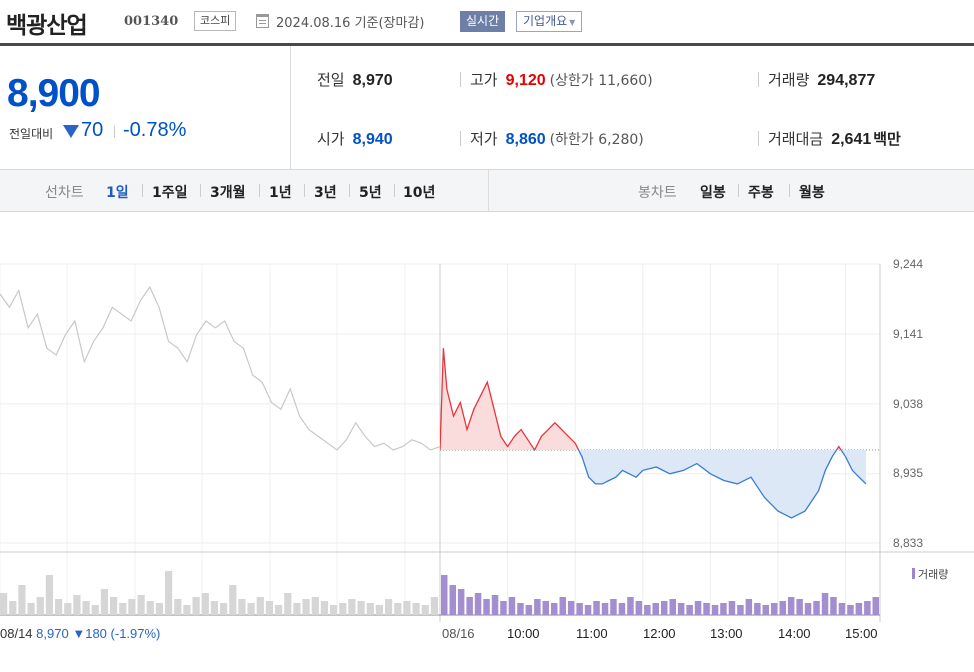 This screenshot has height=672, width=974. Describe the element at coordinates (262, 21) in the screenshot. I see `calendar-icon` at that location.